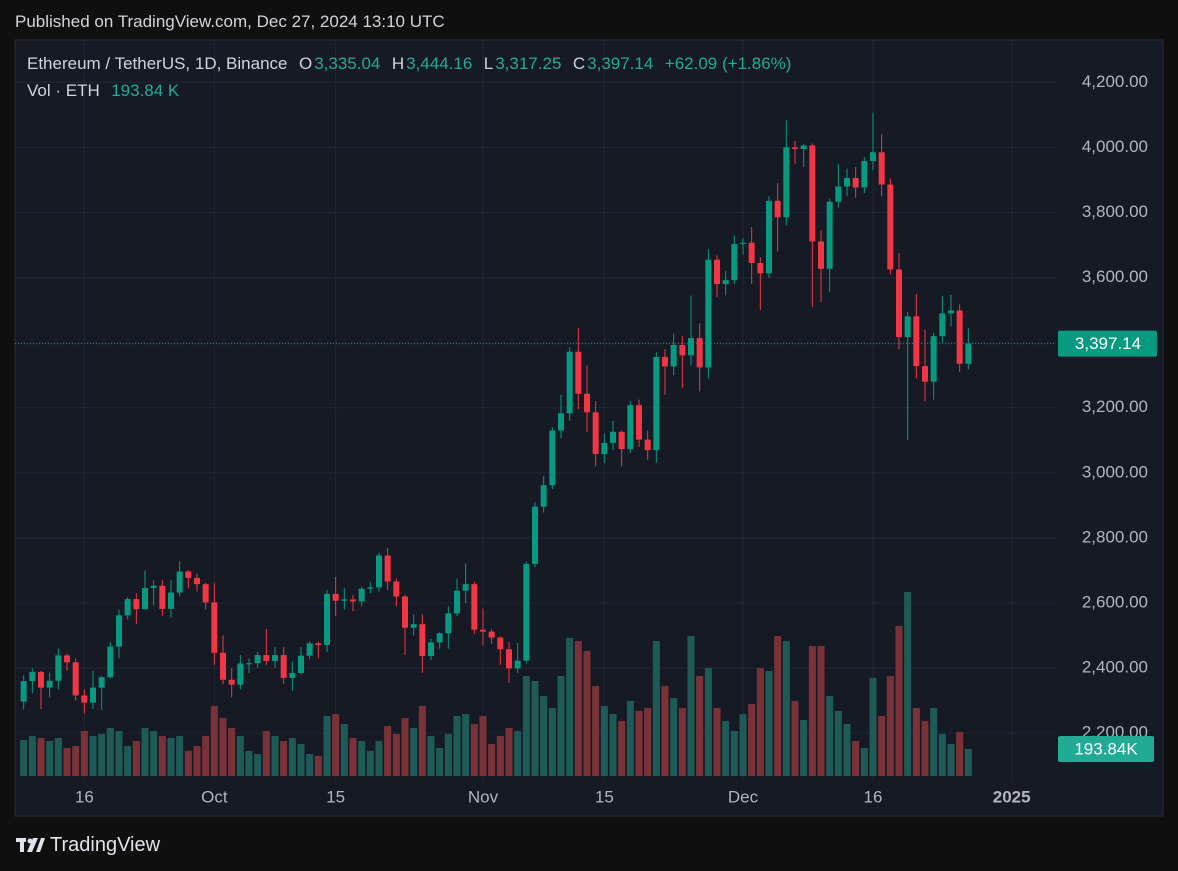 Image resolution: width=1178 pixels, height=871 pixels. Describe the element at coordinates (1115, 667) in the screenshot. I see `y-tick-label: 2,400.00` at that location.